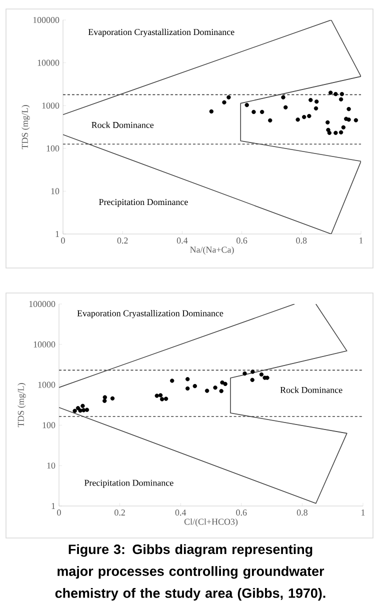 This screenshot has width=381, height=615. What do you see at coordinates (212, 250) in the screenshot?
I see `x-axis-title: Na/(Na+Ca)` at bounding box center [212, 250].